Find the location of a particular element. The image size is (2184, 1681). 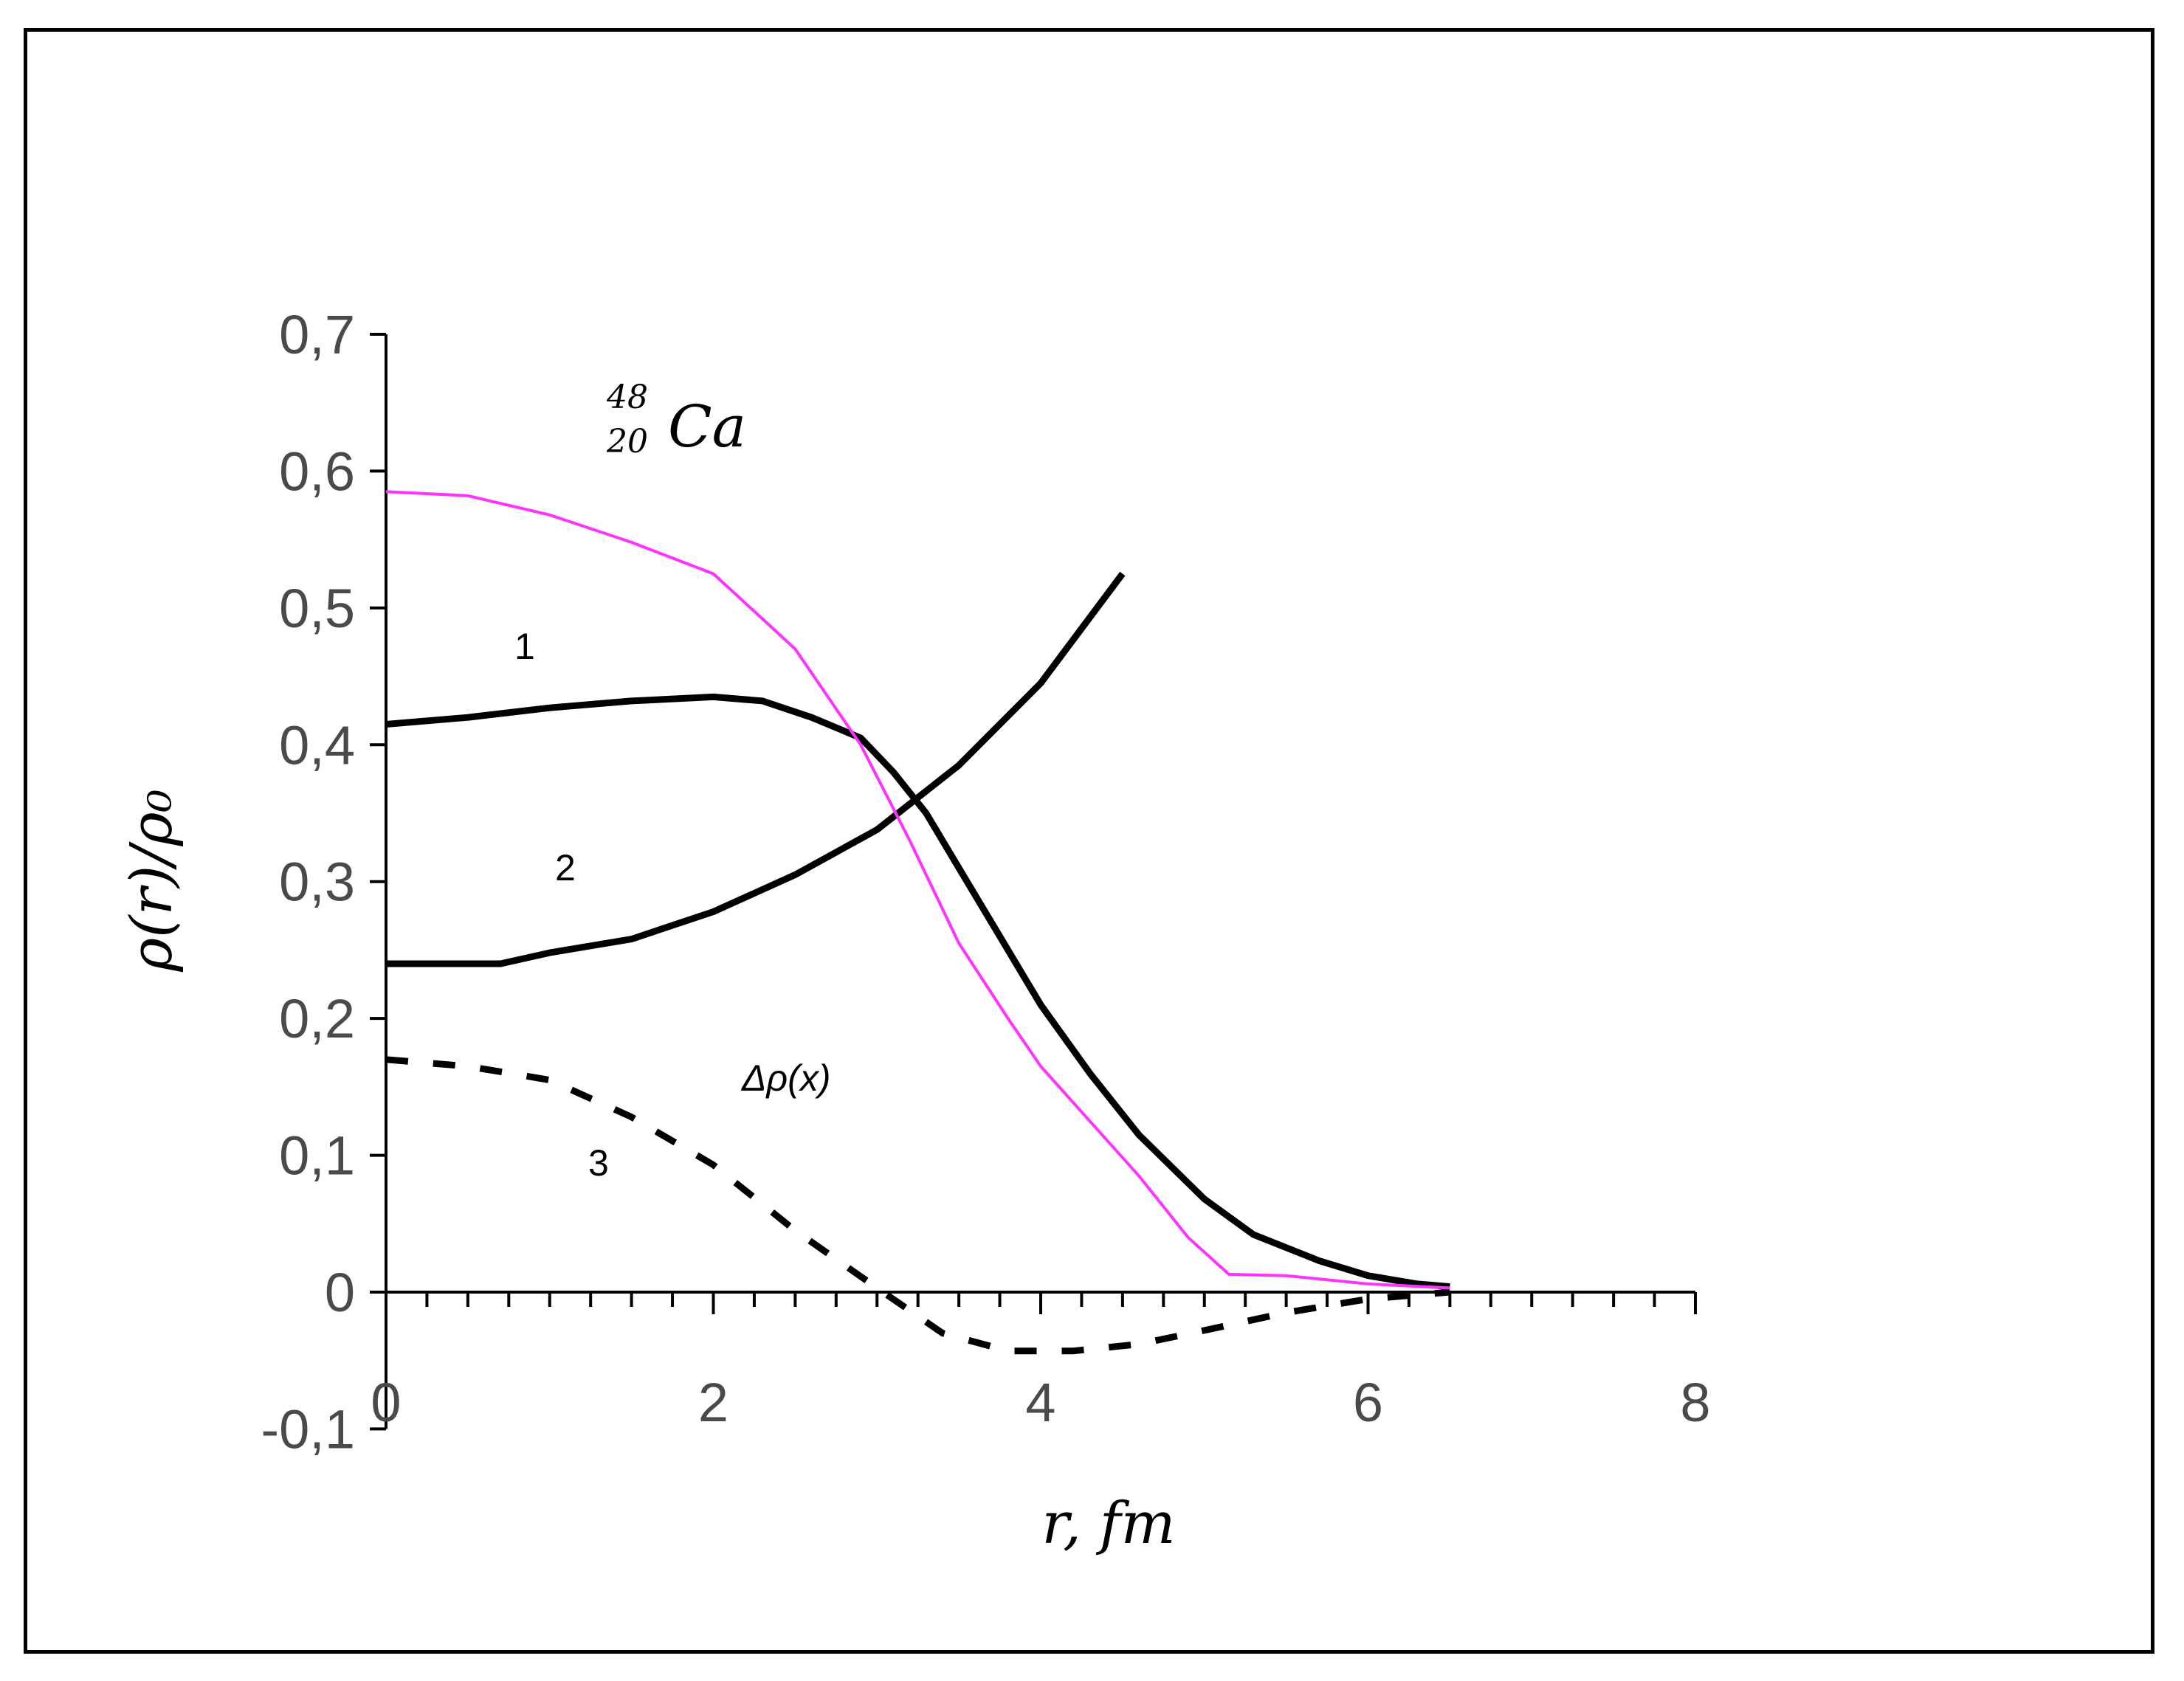

delta-rho-label: Δρ(x) is located at coordinates (785, 1078).